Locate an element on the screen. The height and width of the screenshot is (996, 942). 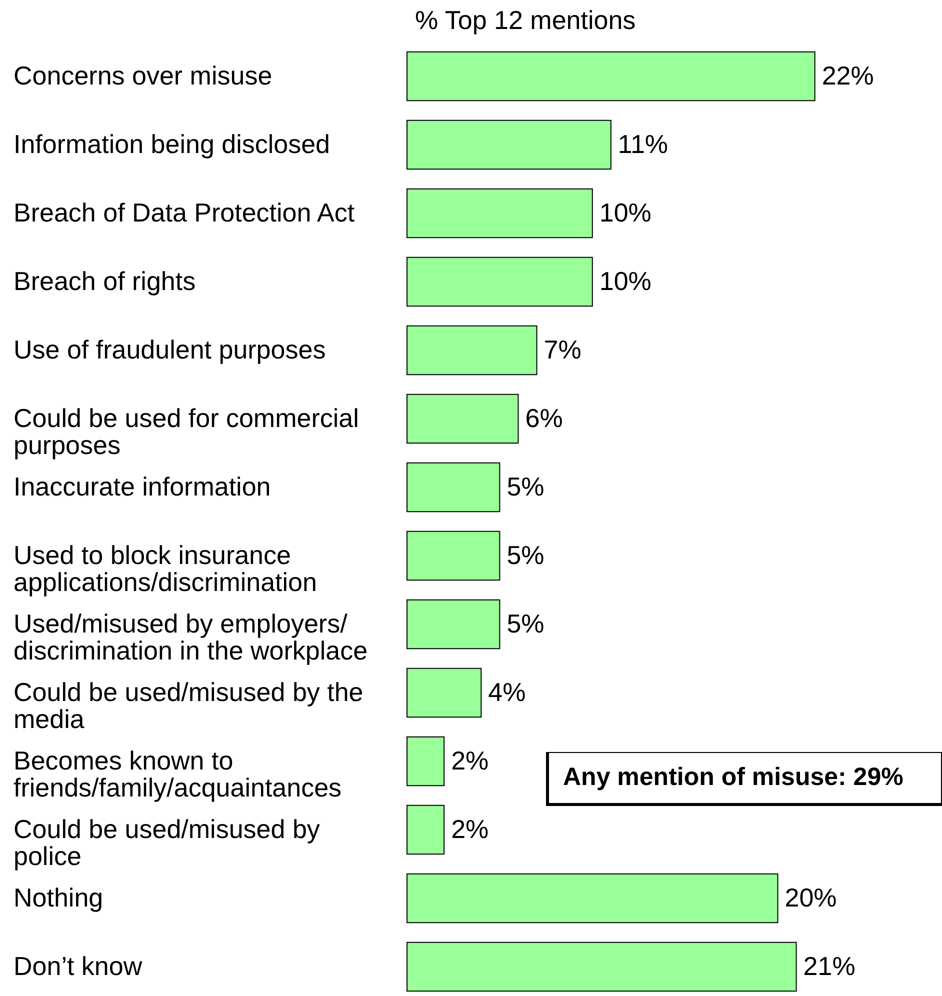
data-label: 21% is located at coordinates (829, 965).